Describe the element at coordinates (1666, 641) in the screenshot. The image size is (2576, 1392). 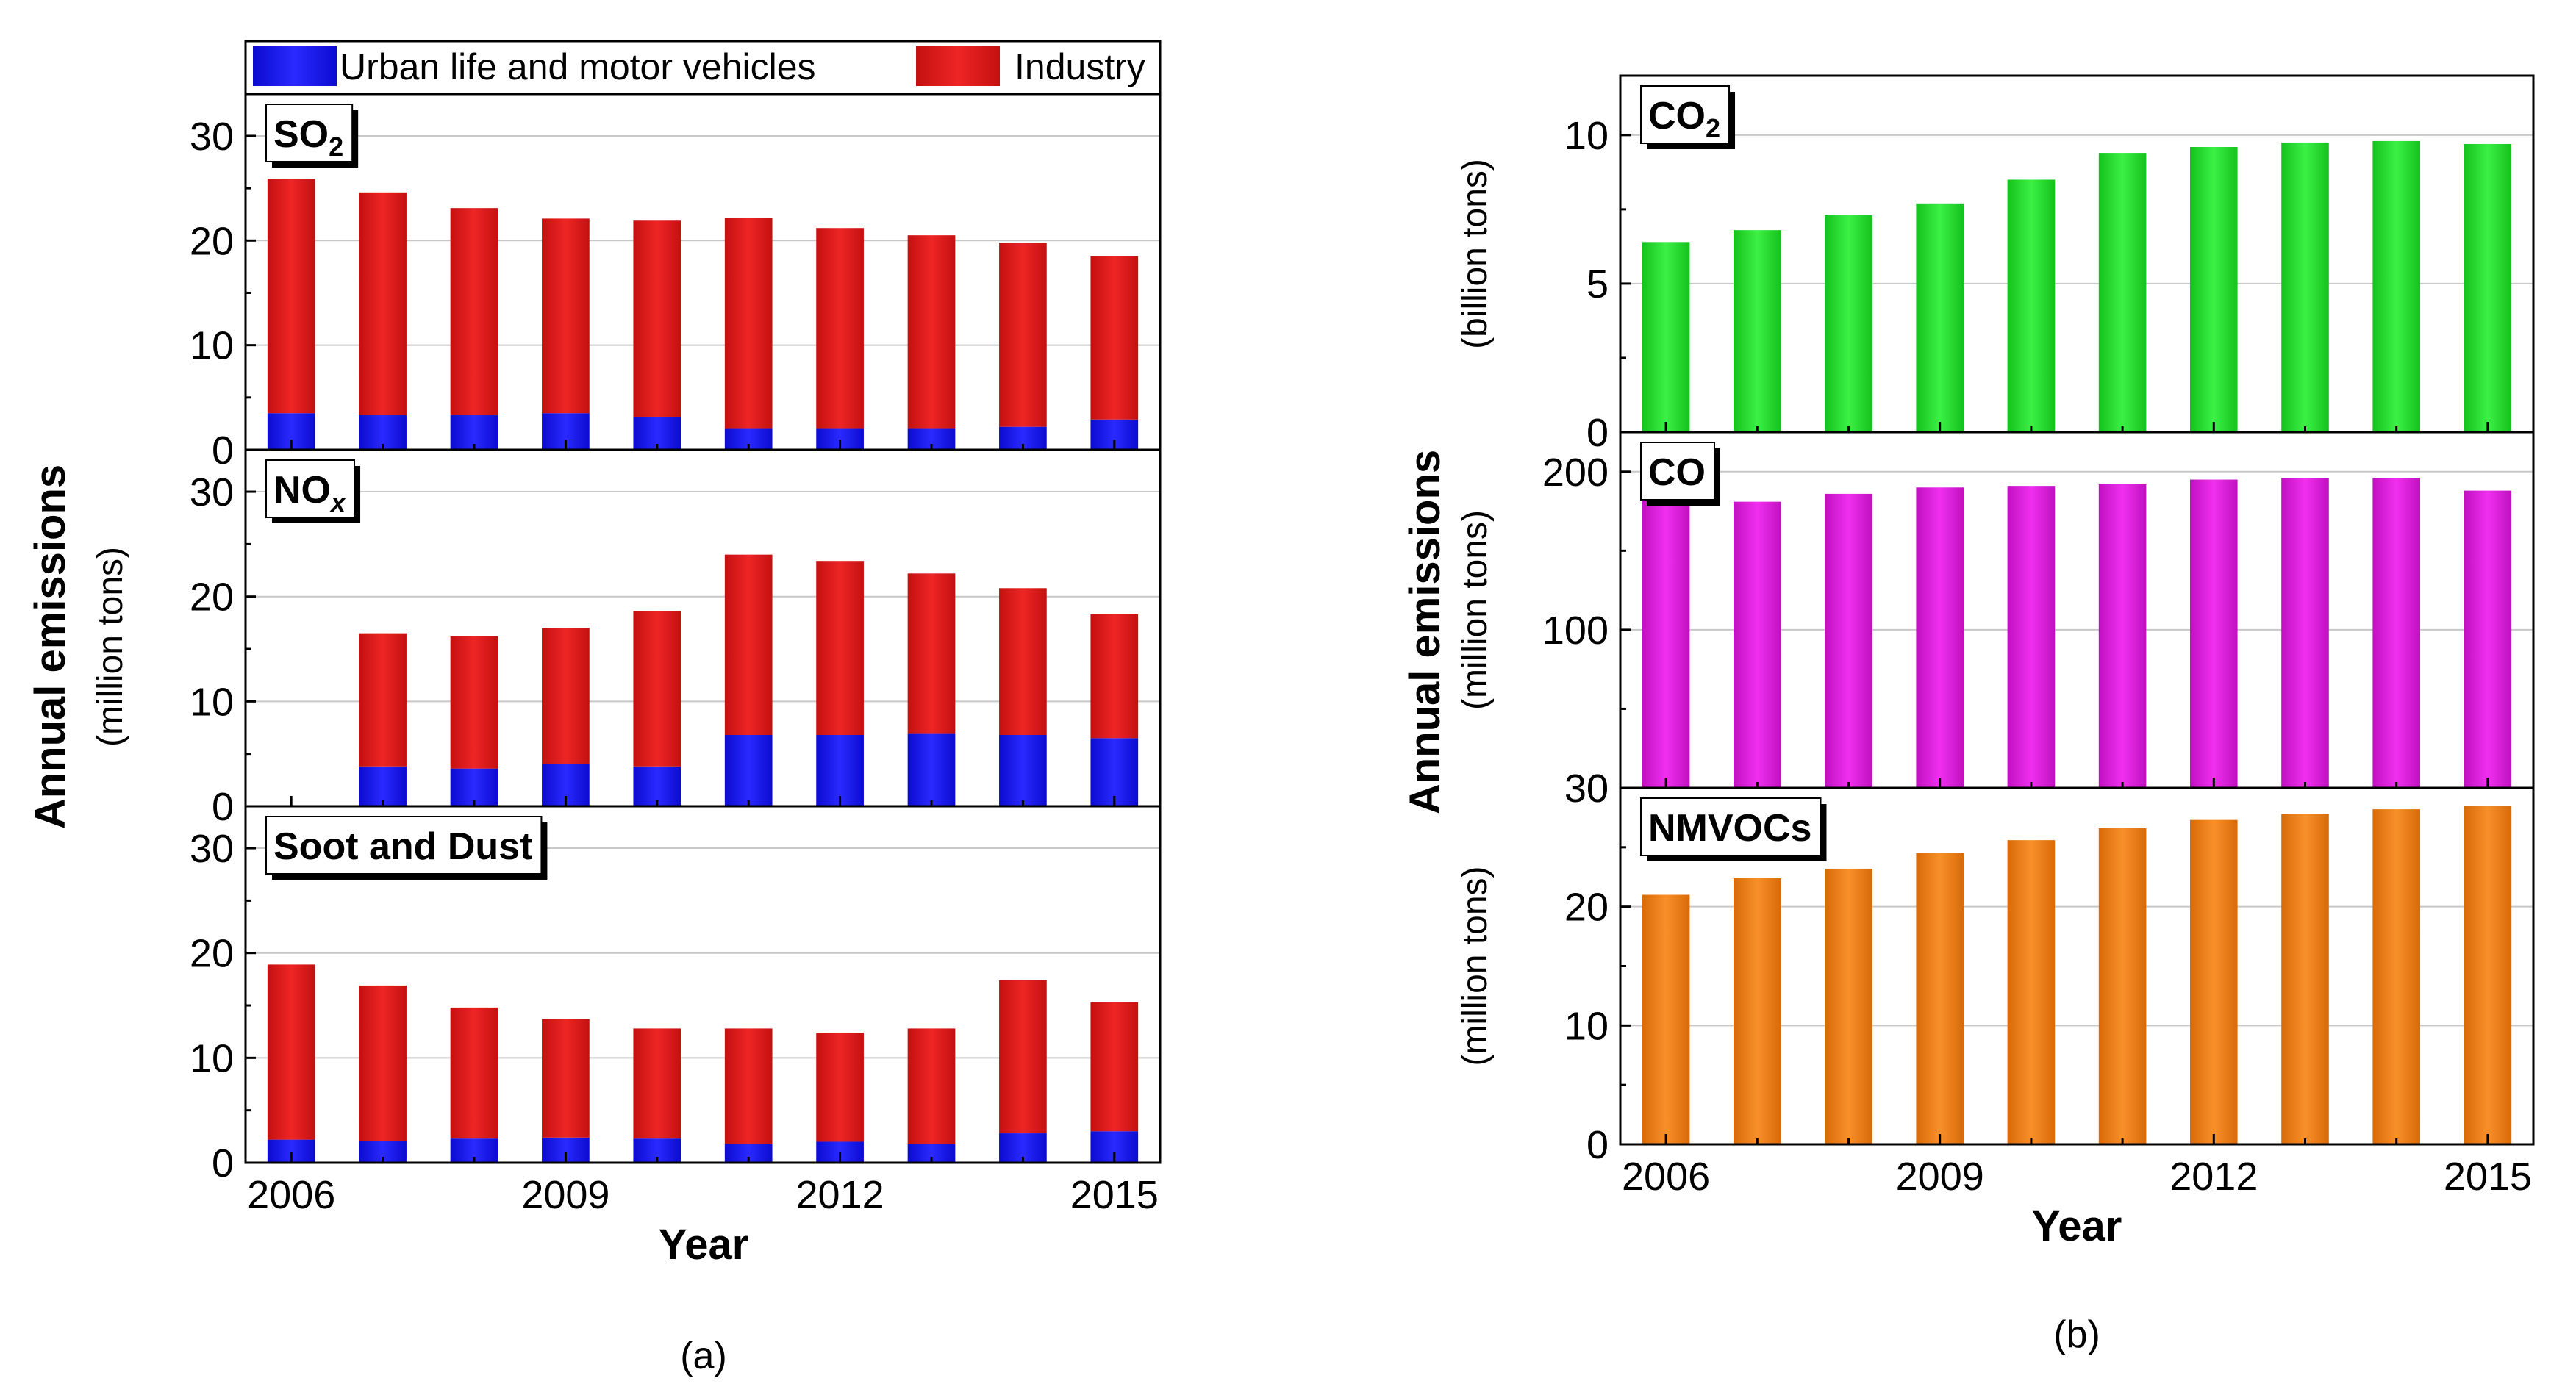
I see `bar-co-2006` at that location.